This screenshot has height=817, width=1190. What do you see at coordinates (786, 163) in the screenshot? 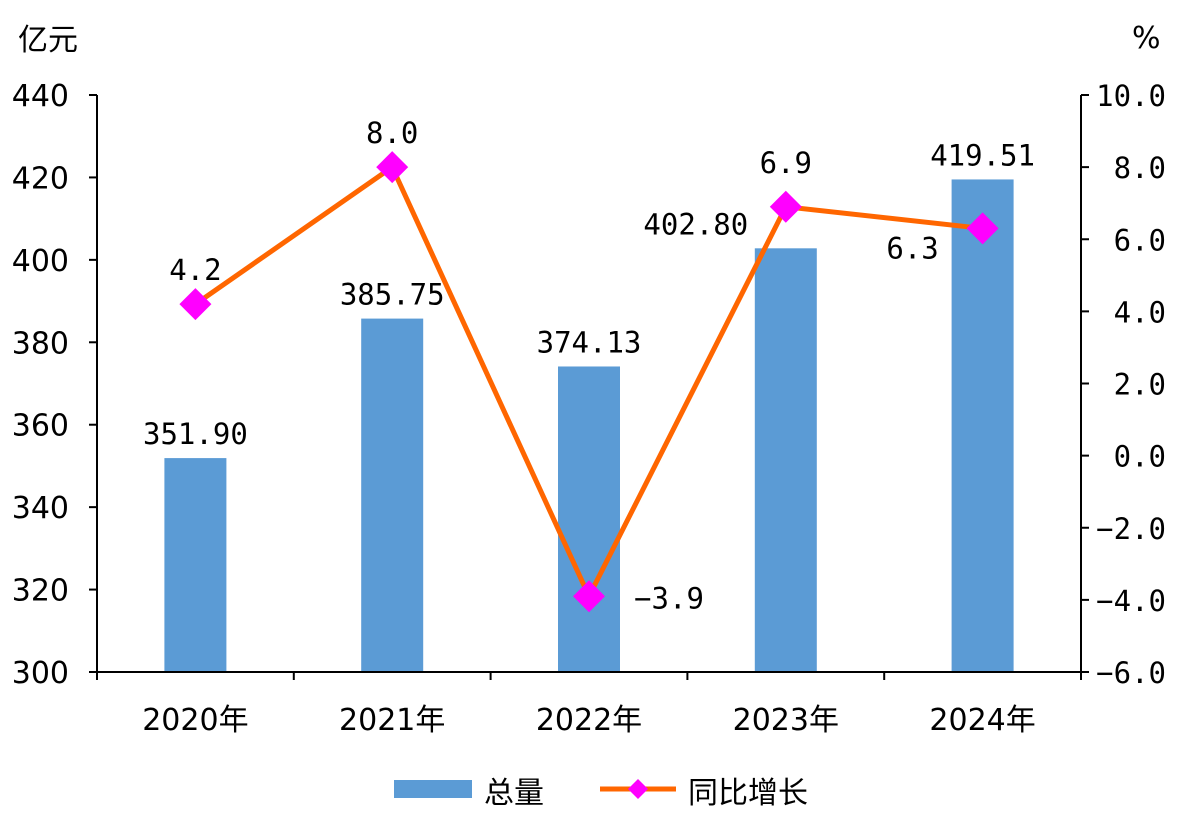
I see `growth-value-label: 6.9` at bounding box center [786, 163].